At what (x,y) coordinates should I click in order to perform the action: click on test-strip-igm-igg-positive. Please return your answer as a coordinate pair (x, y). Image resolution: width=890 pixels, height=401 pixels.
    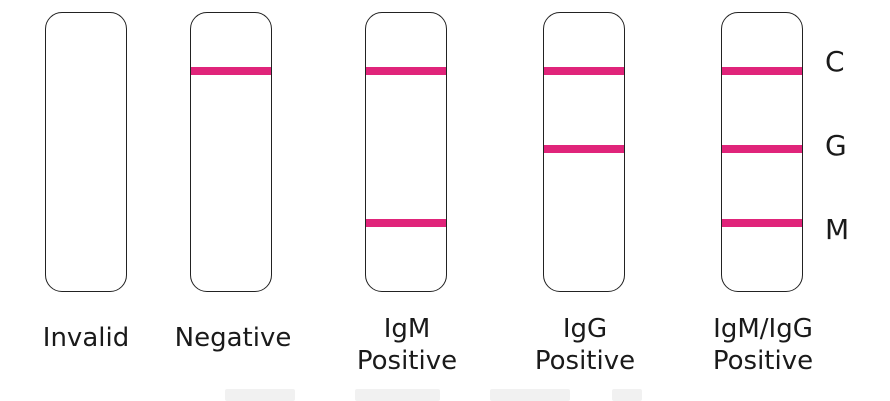
    Looking at the image, I should click on (762, 152).